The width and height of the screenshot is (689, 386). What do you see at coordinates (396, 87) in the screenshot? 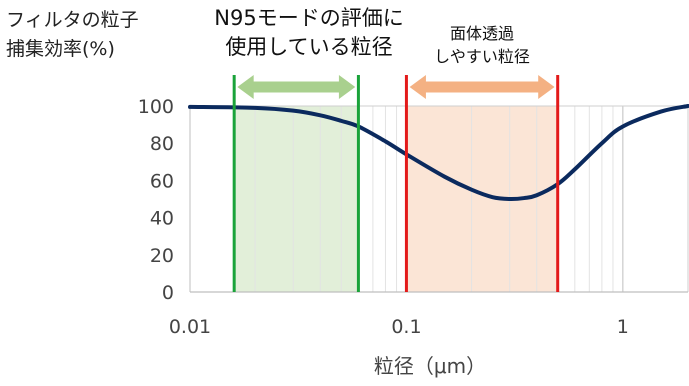
I see `region-arrows` at bounding box center [396, 87].